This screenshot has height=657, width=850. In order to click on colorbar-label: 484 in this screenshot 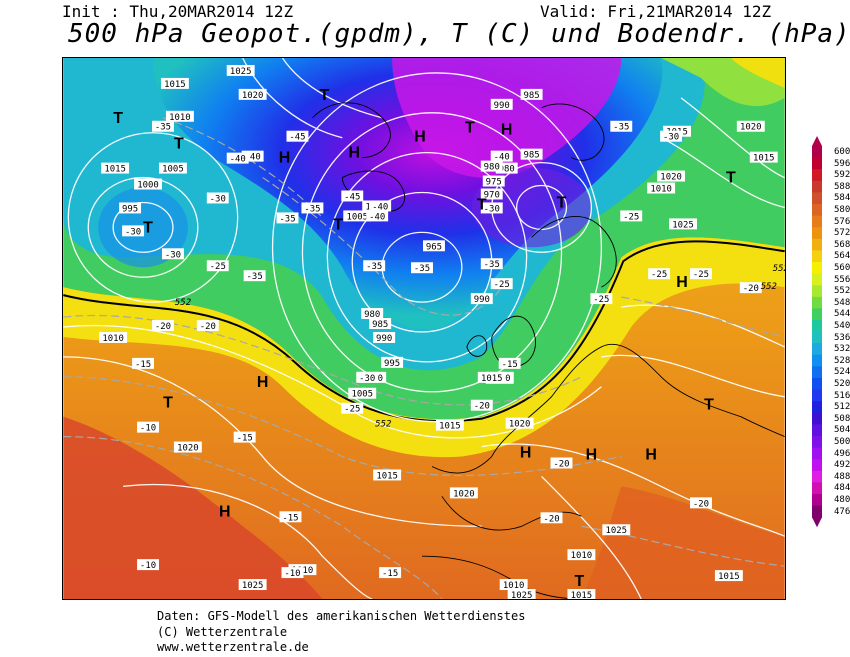, I will do `click(842, 488)`.